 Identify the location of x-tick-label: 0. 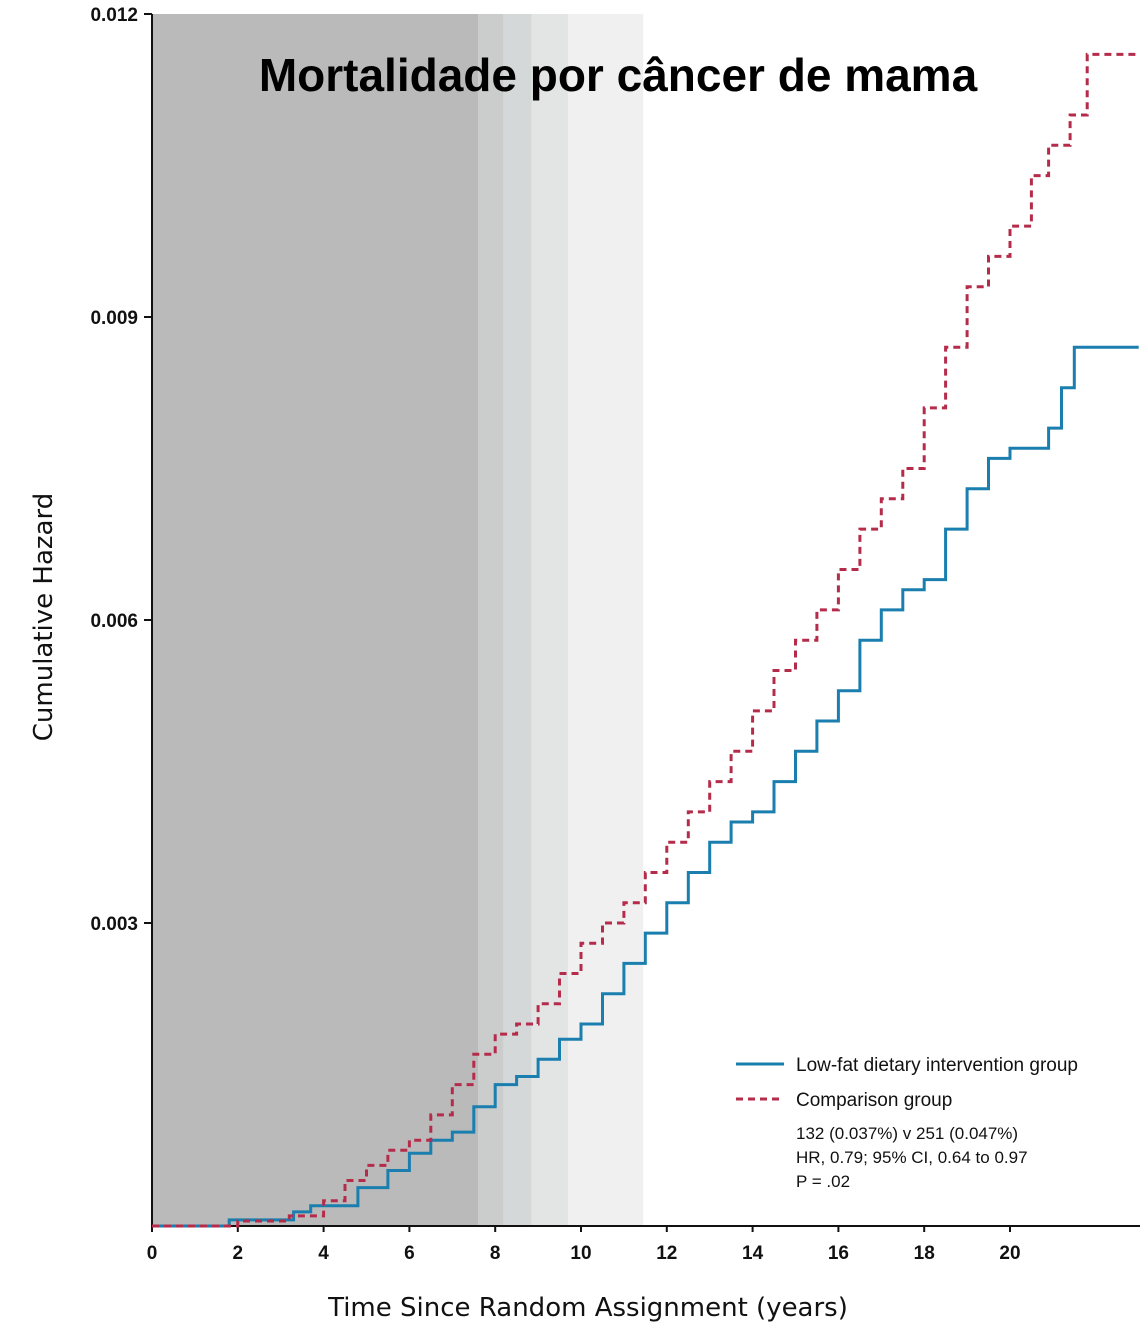
(152, 1253).